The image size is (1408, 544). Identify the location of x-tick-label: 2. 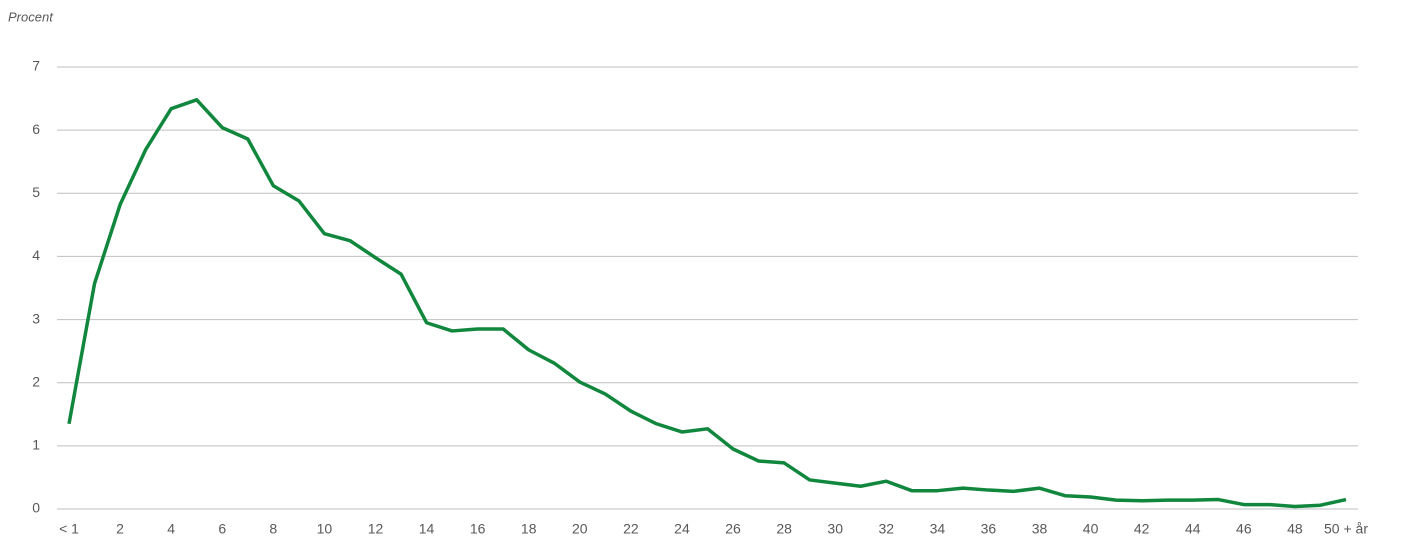
(120, 529).